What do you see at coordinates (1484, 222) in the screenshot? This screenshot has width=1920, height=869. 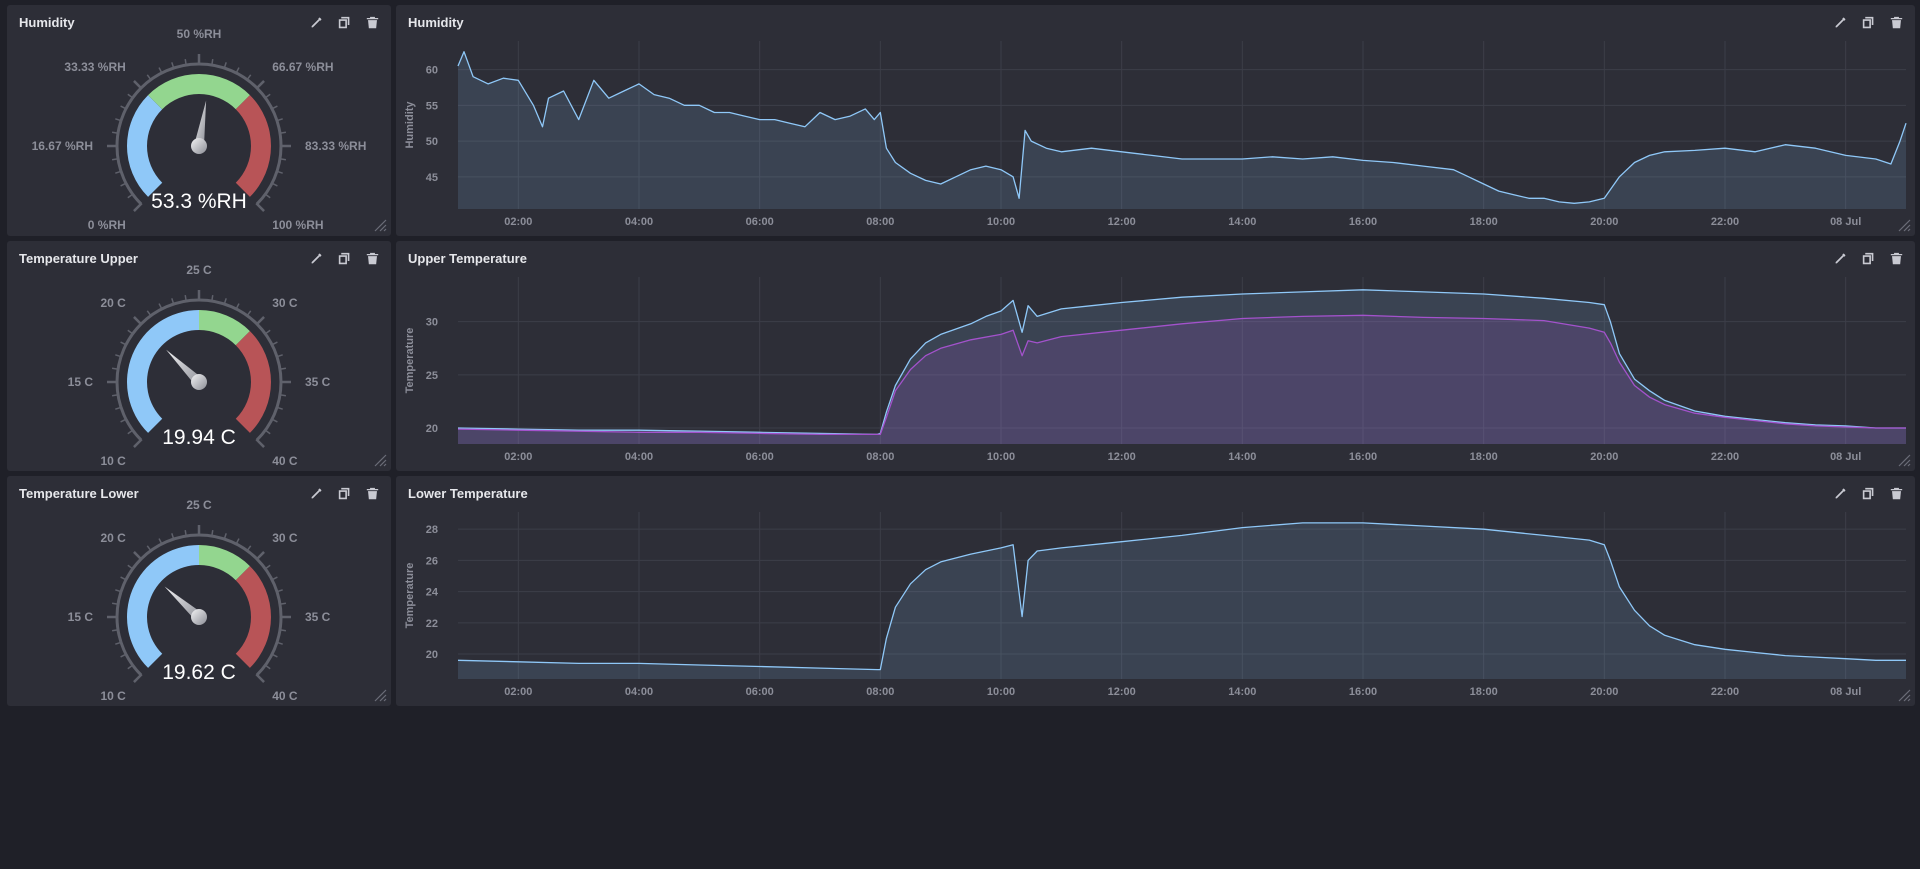 I see `x-tick-label: 18:00` at bounding box center [1484, 222].